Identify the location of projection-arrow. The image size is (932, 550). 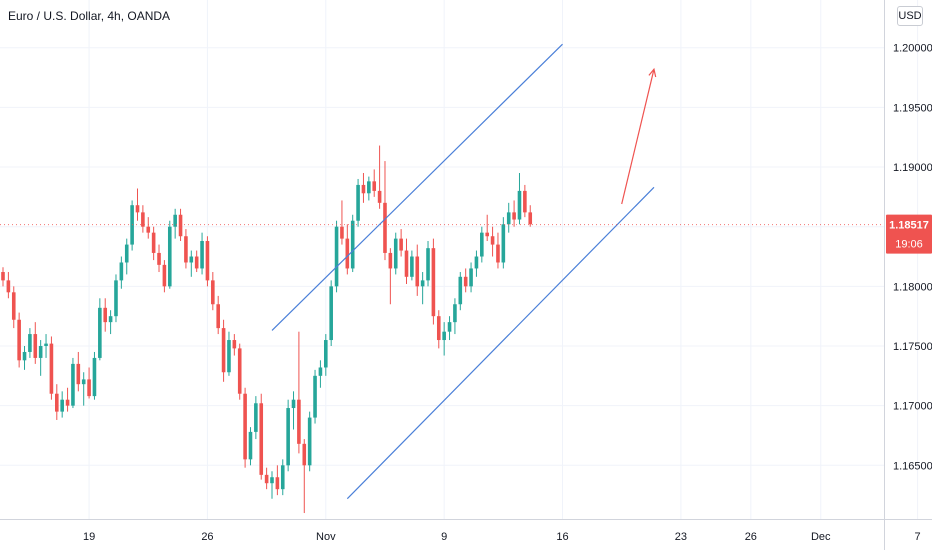
(638, 137).